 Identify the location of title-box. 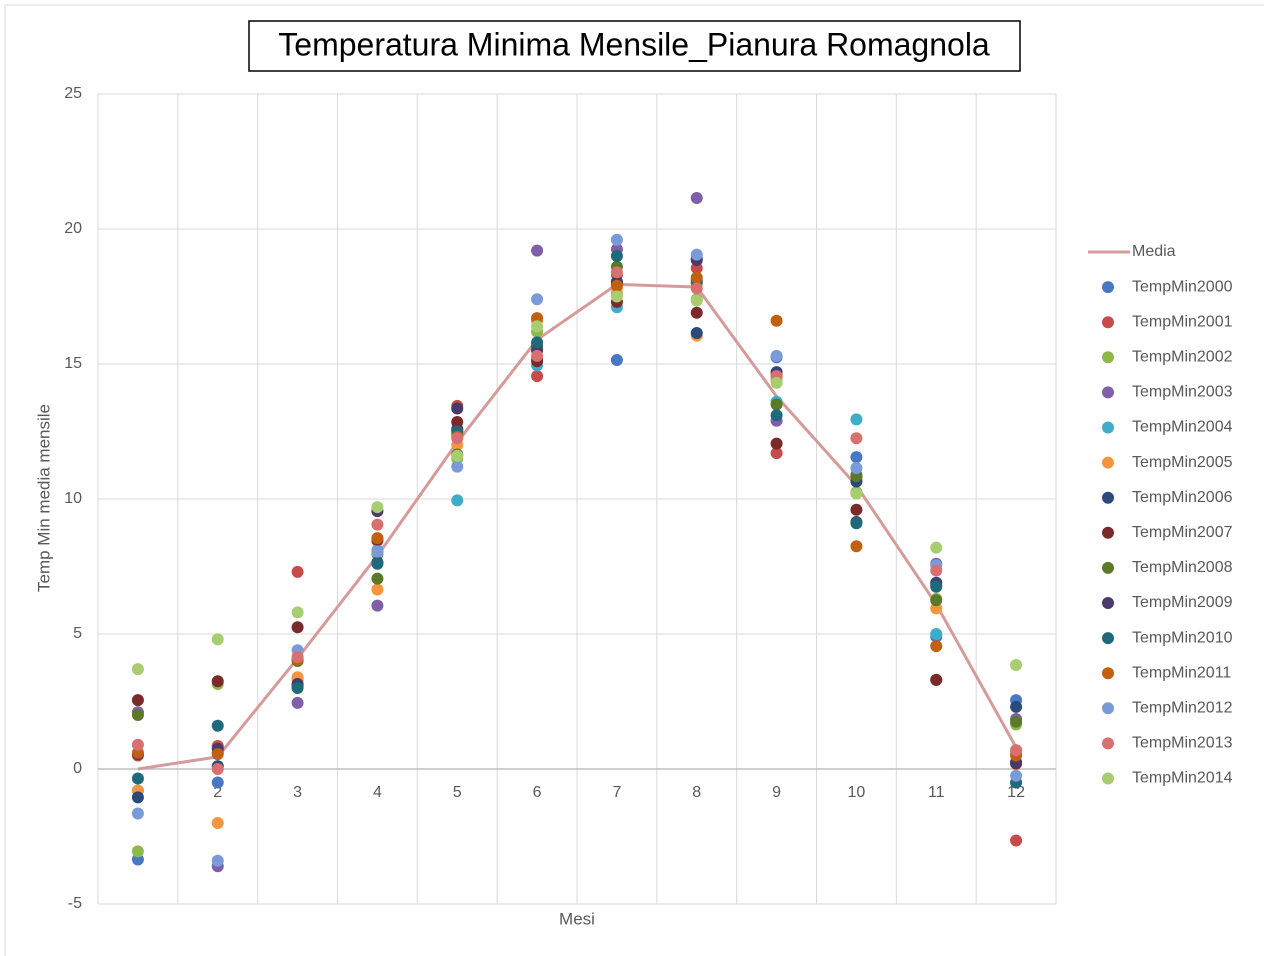
(634, 46).